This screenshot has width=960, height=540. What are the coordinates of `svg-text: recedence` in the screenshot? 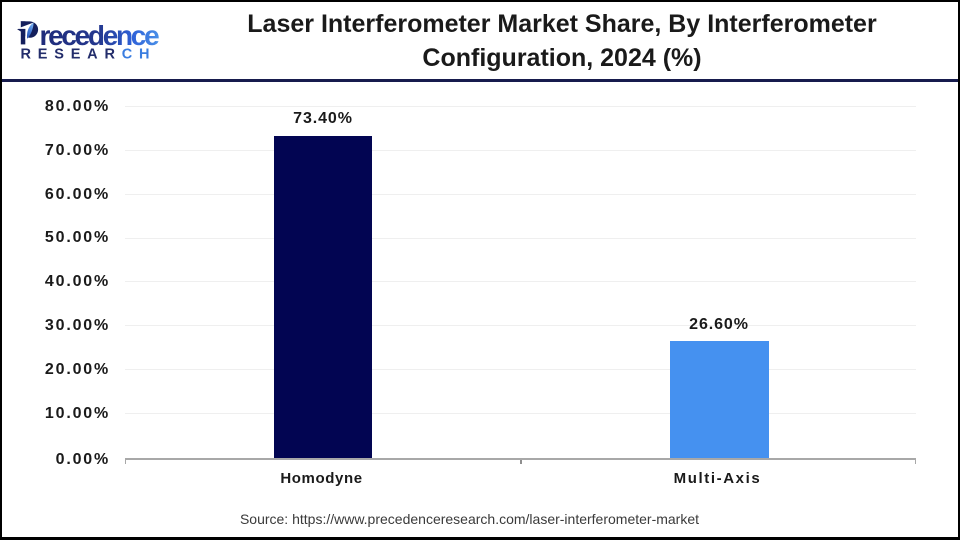 It's located at (100, 35).